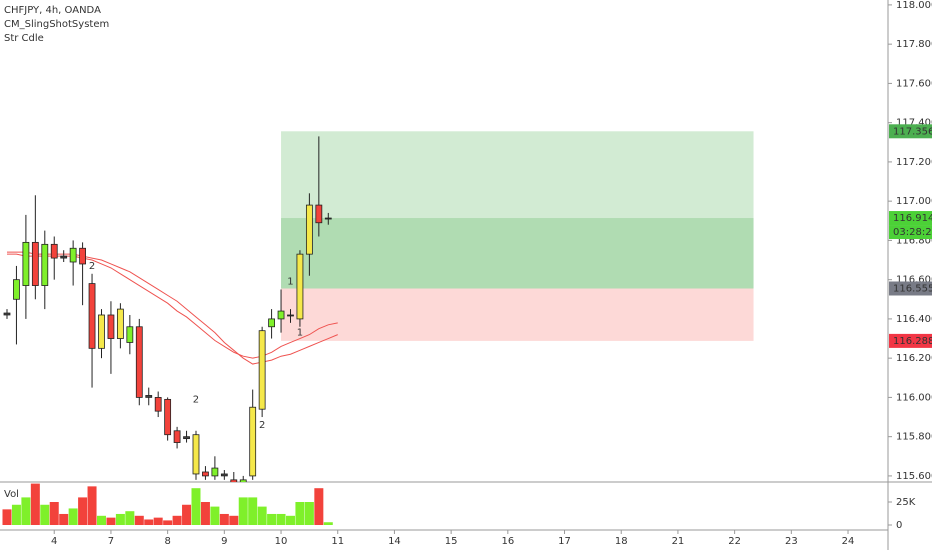  Describe the element at coordinates (564, 541) in the screenshot. I see `x-tick-label: 17` at that location.